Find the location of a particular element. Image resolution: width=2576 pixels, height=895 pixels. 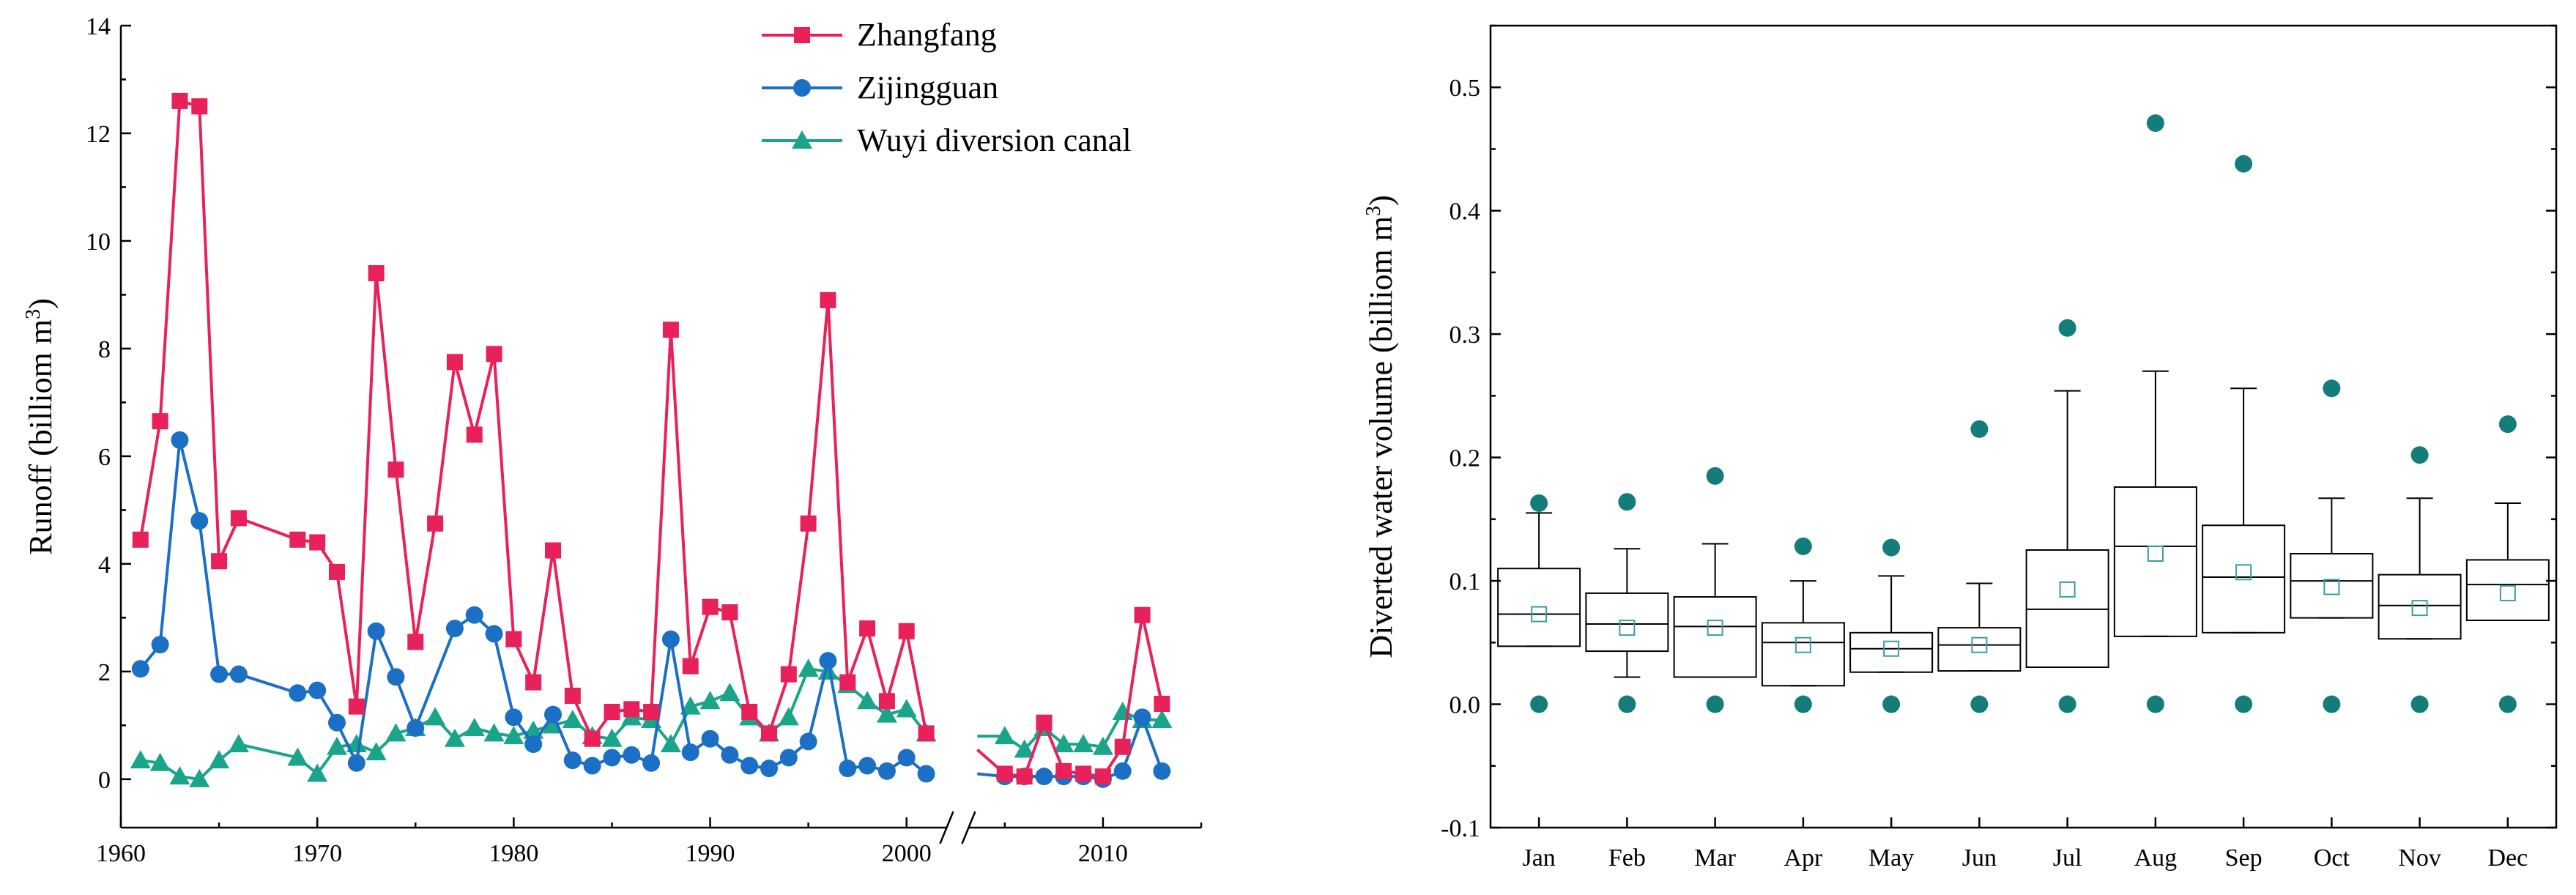

y-tick-label: 0 is located at coordinates (104, 780).